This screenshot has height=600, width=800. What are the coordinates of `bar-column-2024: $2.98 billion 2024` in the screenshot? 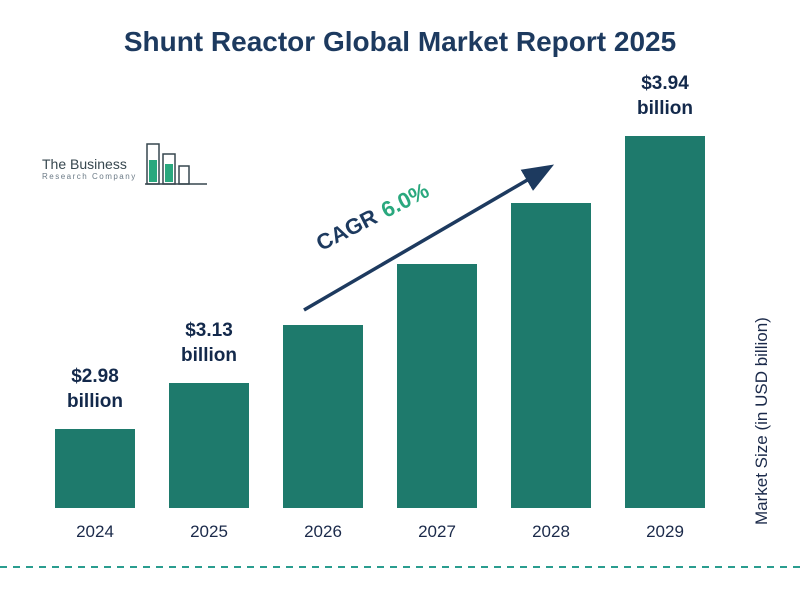 It's located at (95, 453).